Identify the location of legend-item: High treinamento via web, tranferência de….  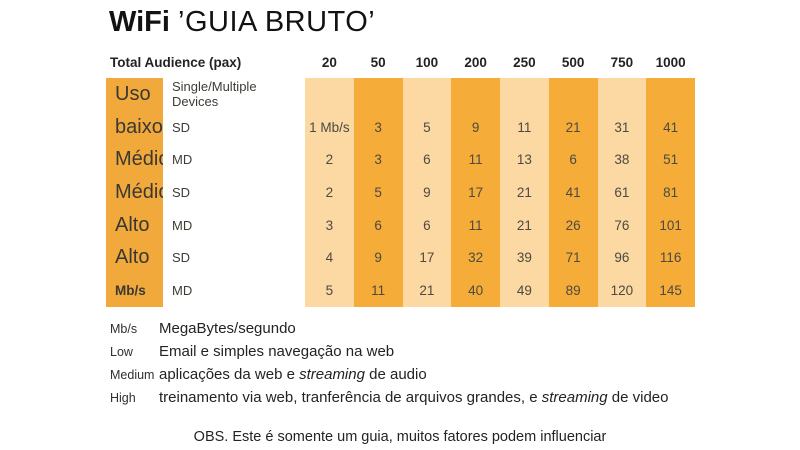
(389, 397).